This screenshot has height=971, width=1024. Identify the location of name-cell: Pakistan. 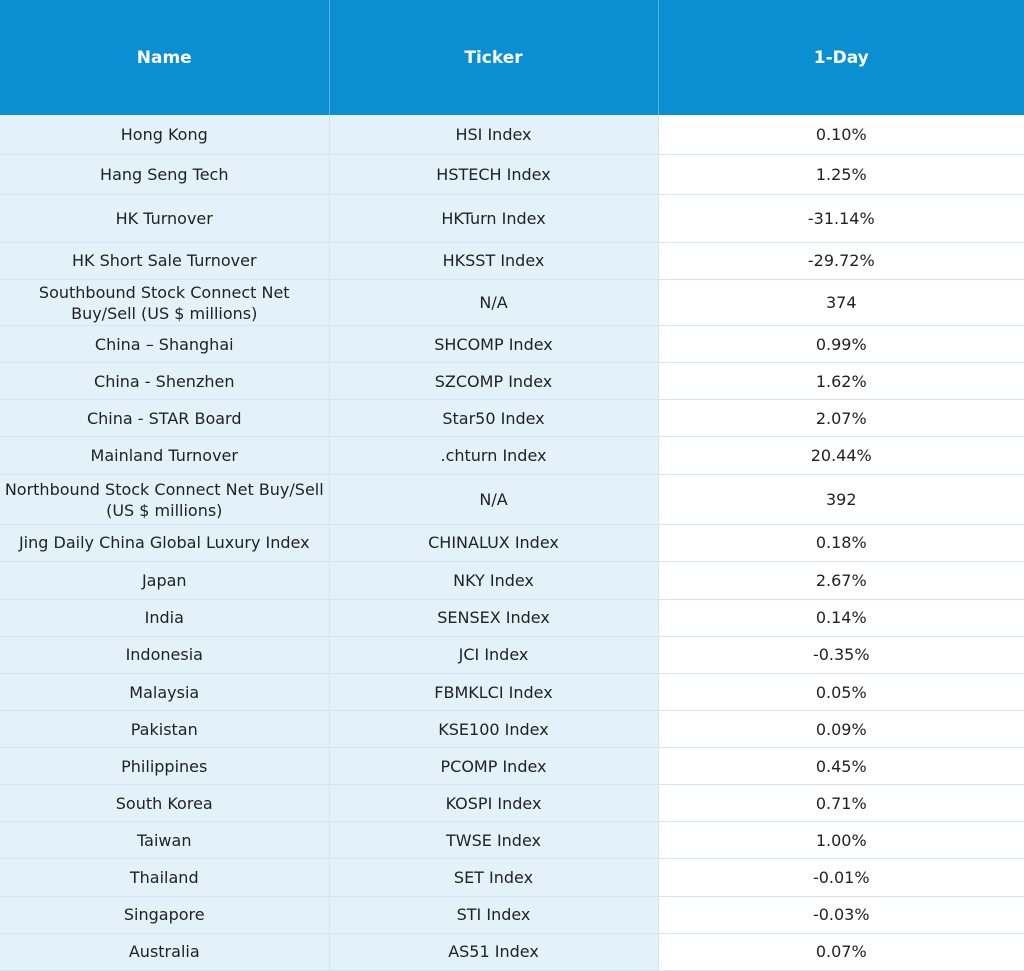
(165, 729).